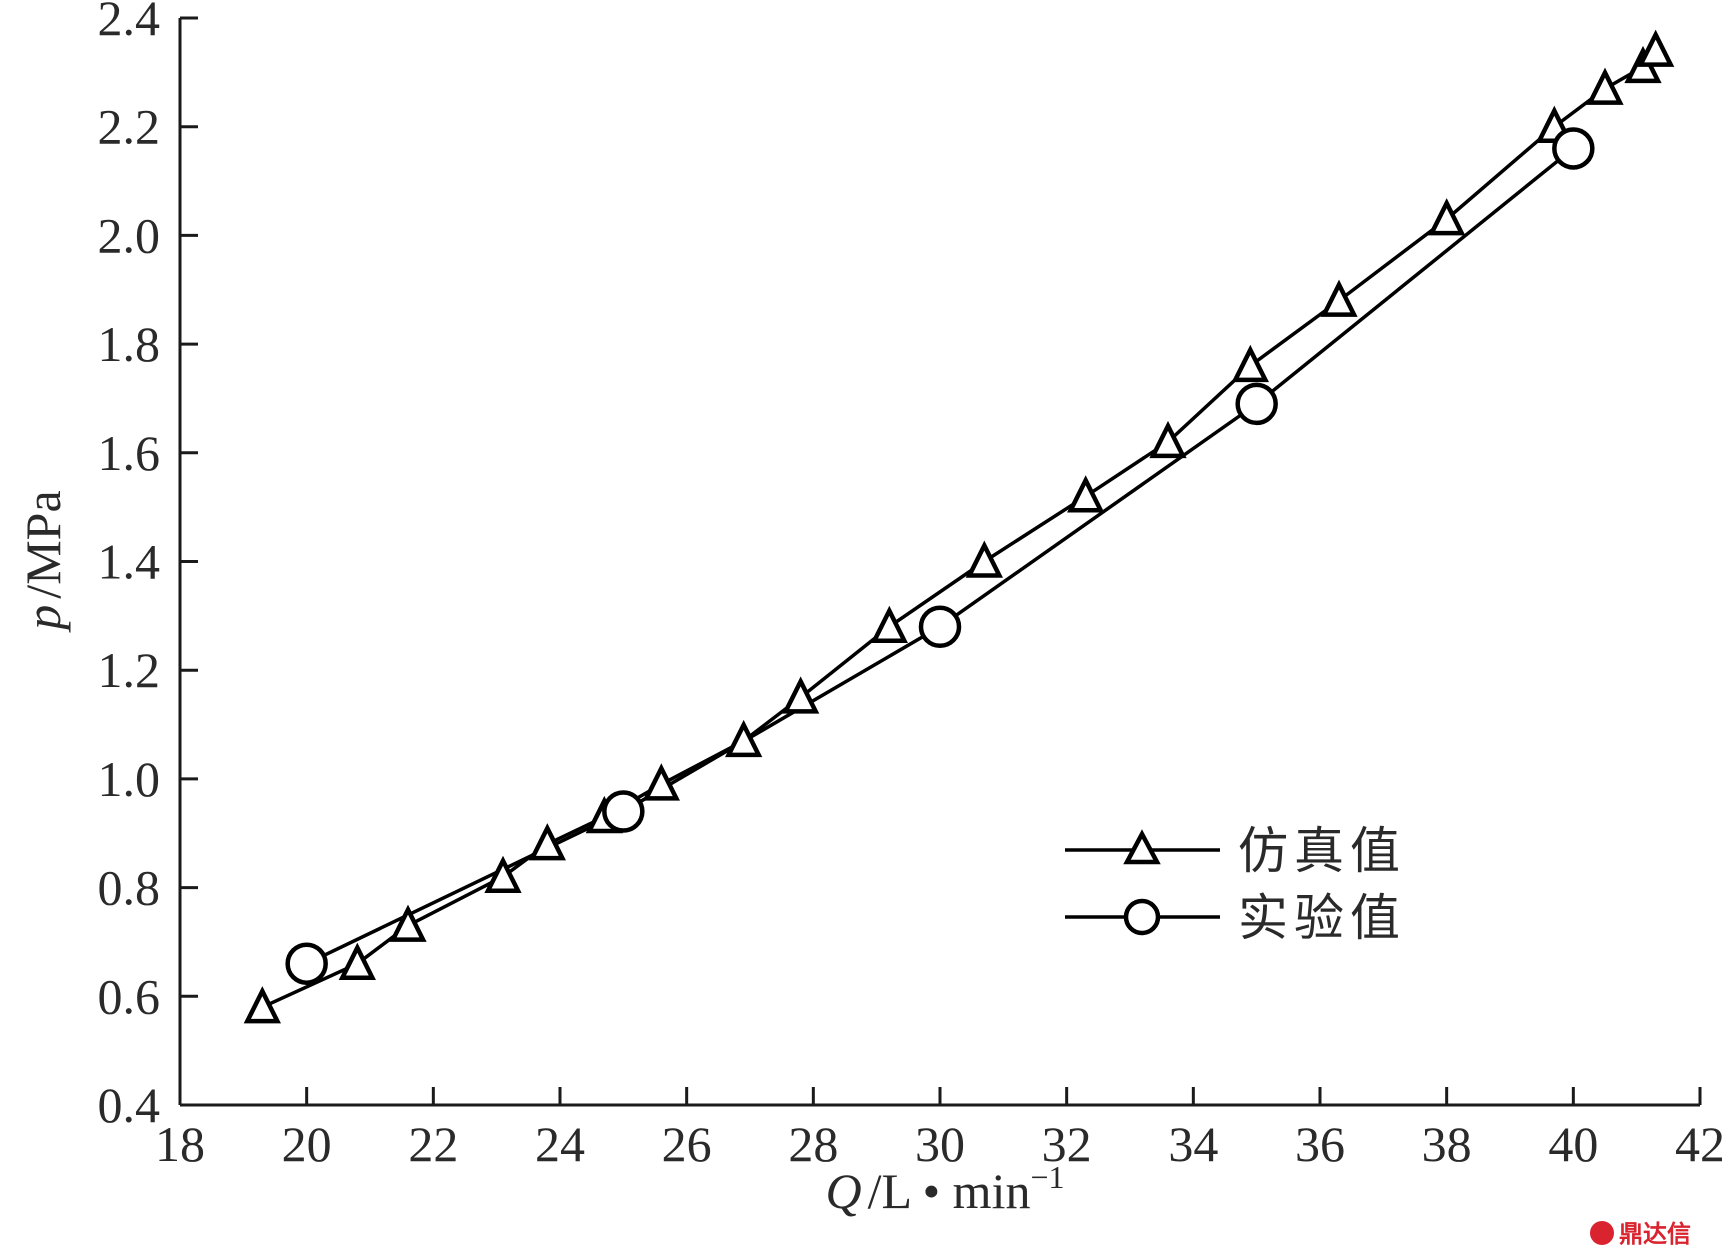  What do you see at coordinates (1320, 1144) in the screenshot?
I see `x-tick-label: 36` at bounding box center [1320, 1144].